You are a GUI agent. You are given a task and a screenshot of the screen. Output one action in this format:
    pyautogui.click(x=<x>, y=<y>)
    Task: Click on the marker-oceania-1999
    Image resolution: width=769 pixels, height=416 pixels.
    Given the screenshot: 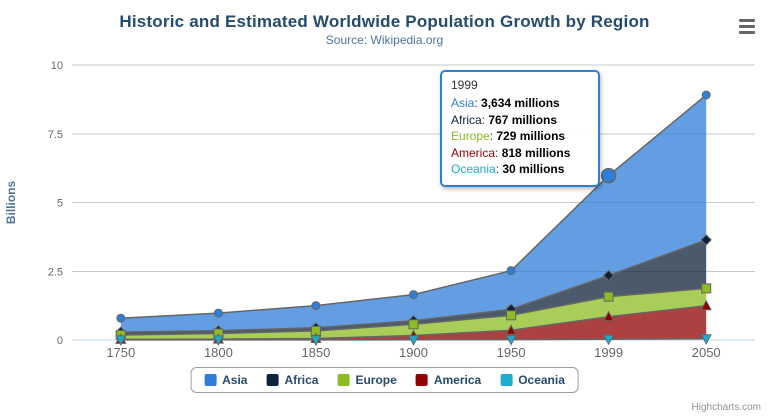 What is the action you would take?
    pyautogui.click(x=608, y=340)
    